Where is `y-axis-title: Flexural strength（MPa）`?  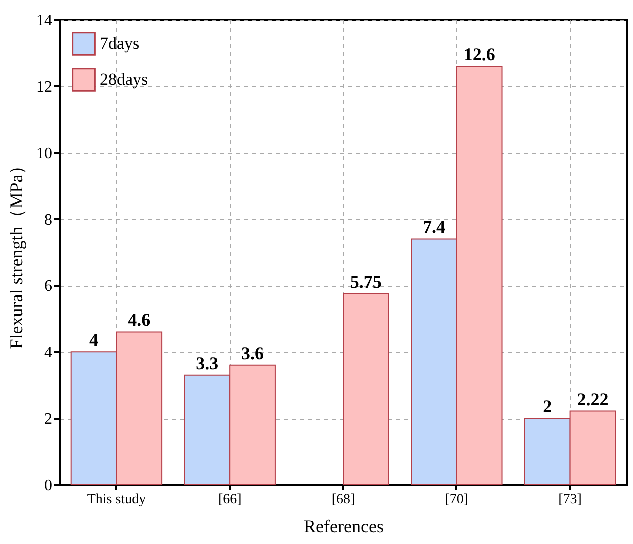
y-axis-title: Flexural strength（MPa） is located at coordinates (16, 253).